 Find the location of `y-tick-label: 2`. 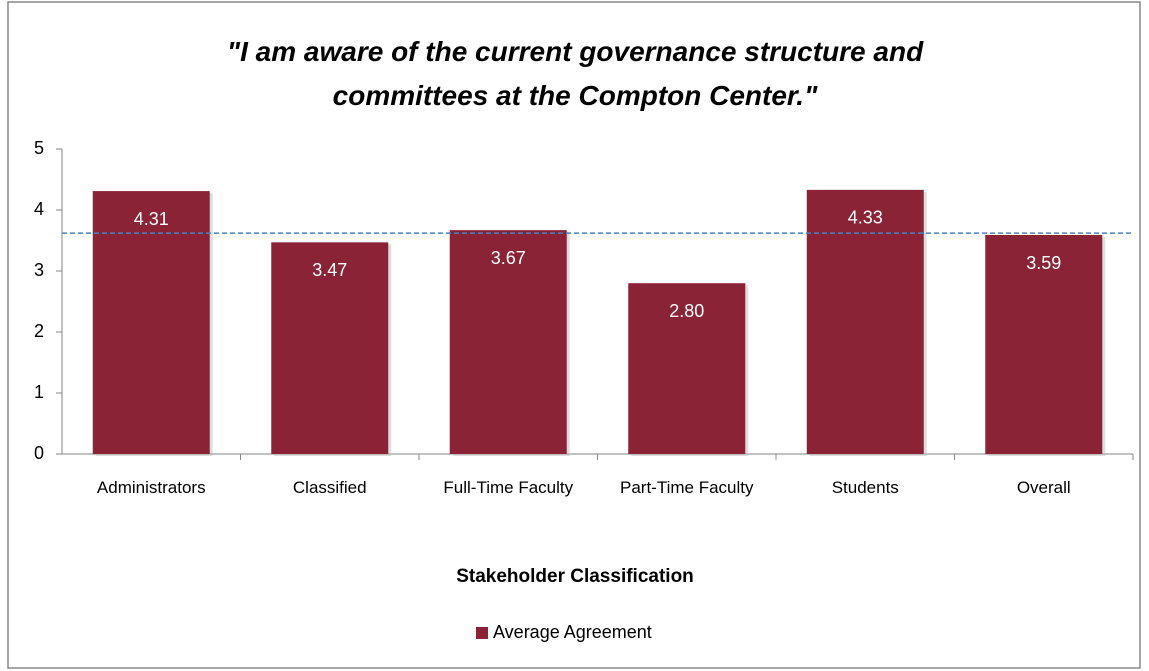

y-tick-label: 2 is located at coordinates (39, 331).